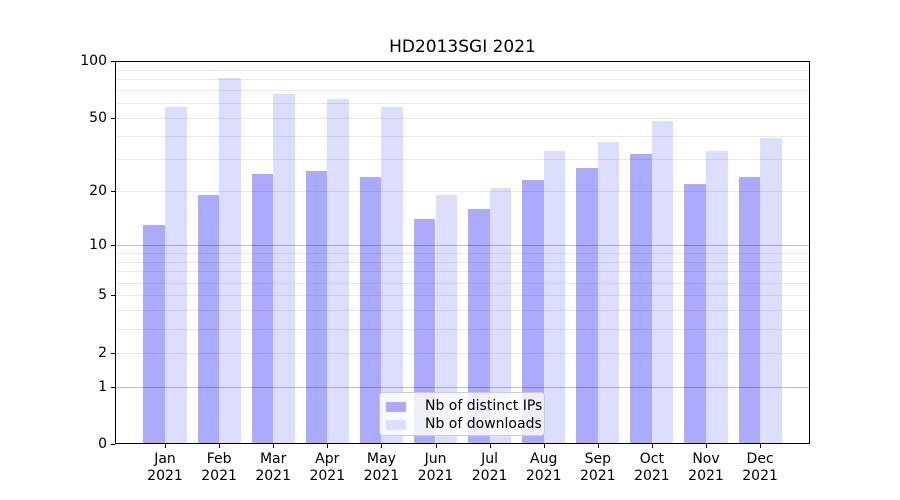  Describe the element at coordinates (424, 331) in the screenshot. I see `bar-jun-distinct-ips` at that location.